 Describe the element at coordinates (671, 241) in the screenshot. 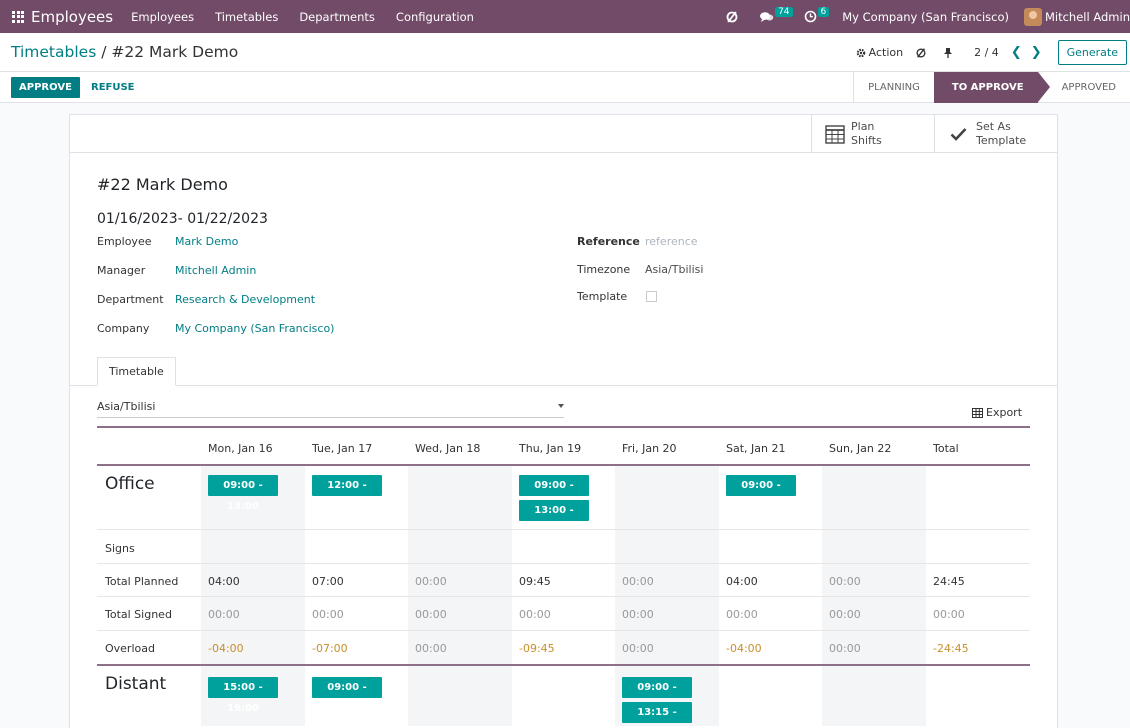

I see `reference-input: reference` at that location.